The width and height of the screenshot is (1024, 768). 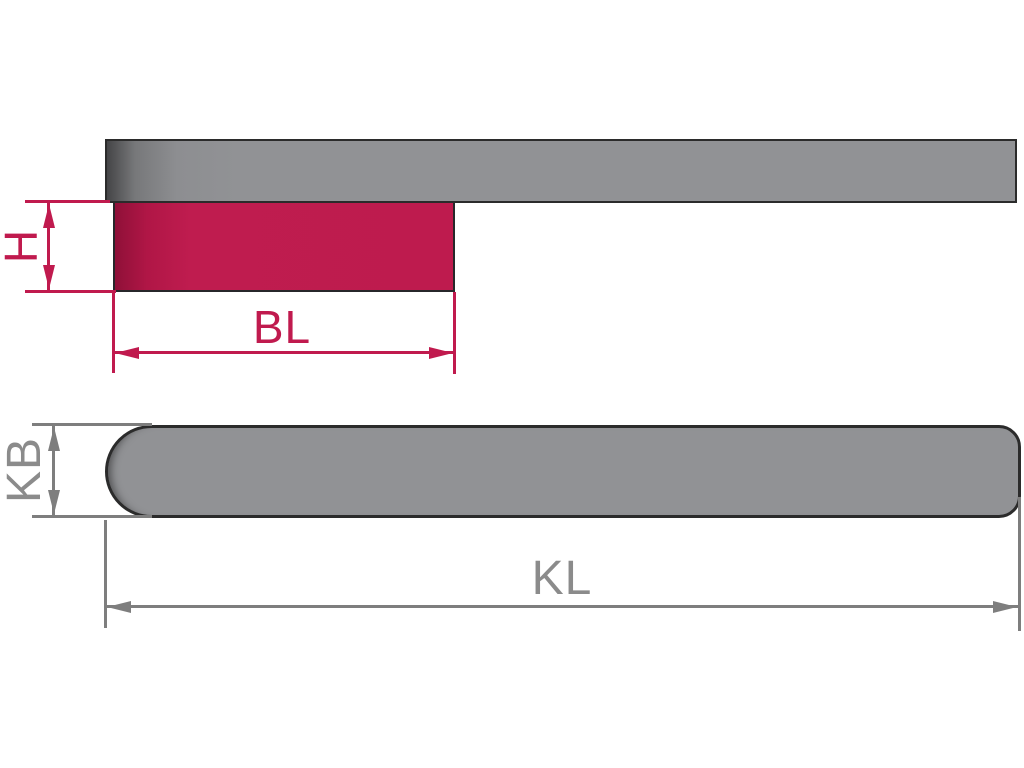 What do you see at coordinates (562, 578) in the screenshot?
I see `dim-label-kl: KL` at bounding box center [562, 578].